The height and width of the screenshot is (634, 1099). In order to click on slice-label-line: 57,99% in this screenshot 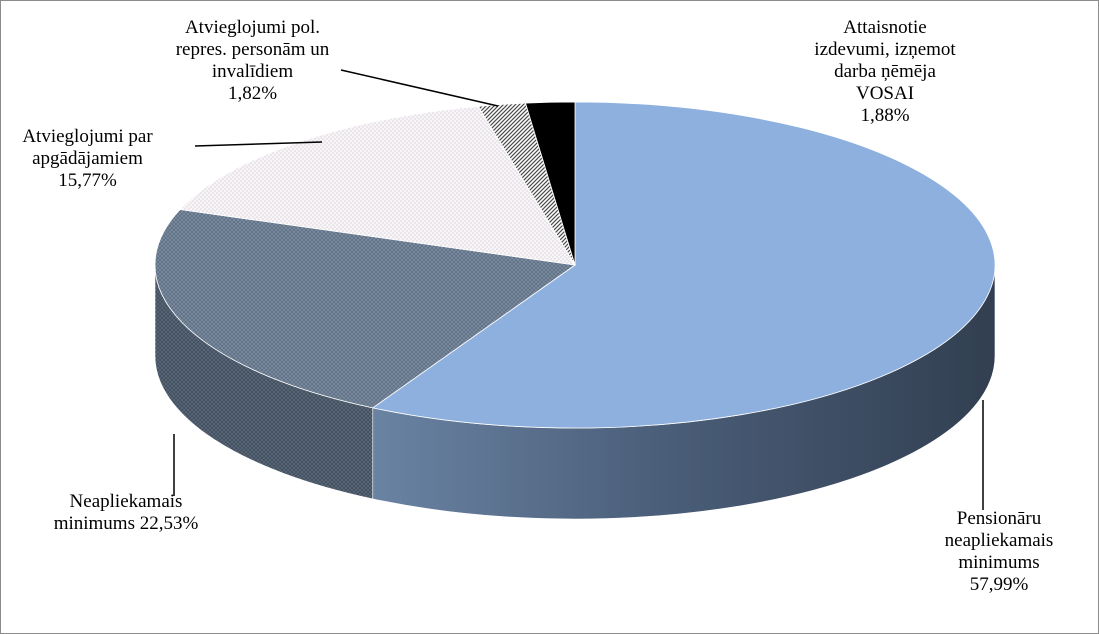, I will do `click(999, 584)`.